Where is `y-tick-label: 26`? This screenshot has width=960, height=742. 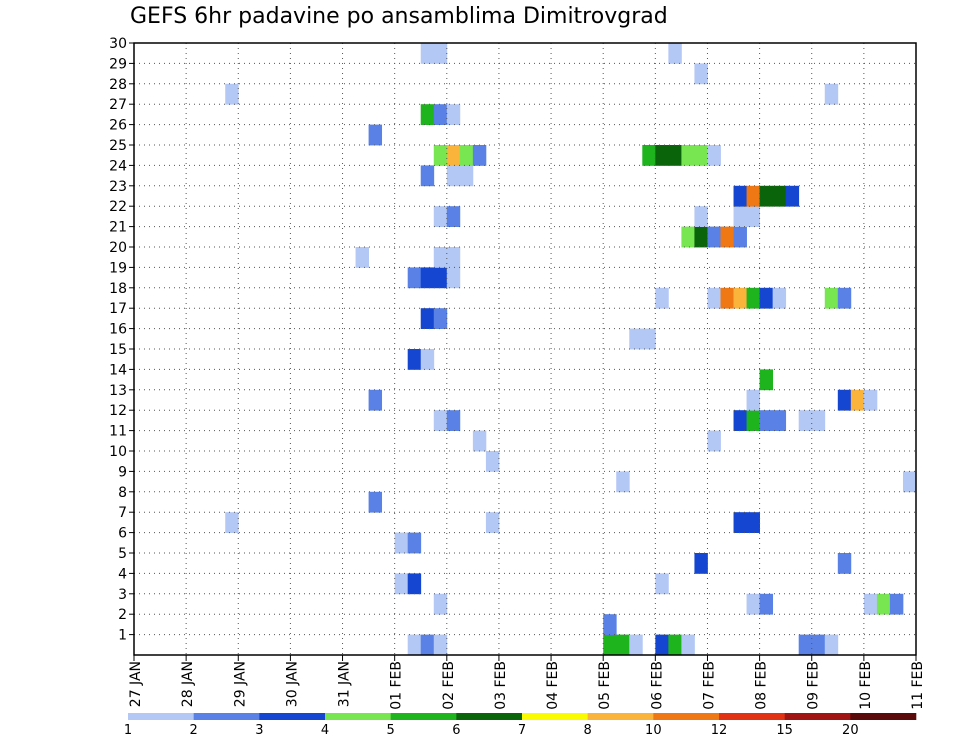 y-tick-label: 26 is located at coordinates (118, 126).